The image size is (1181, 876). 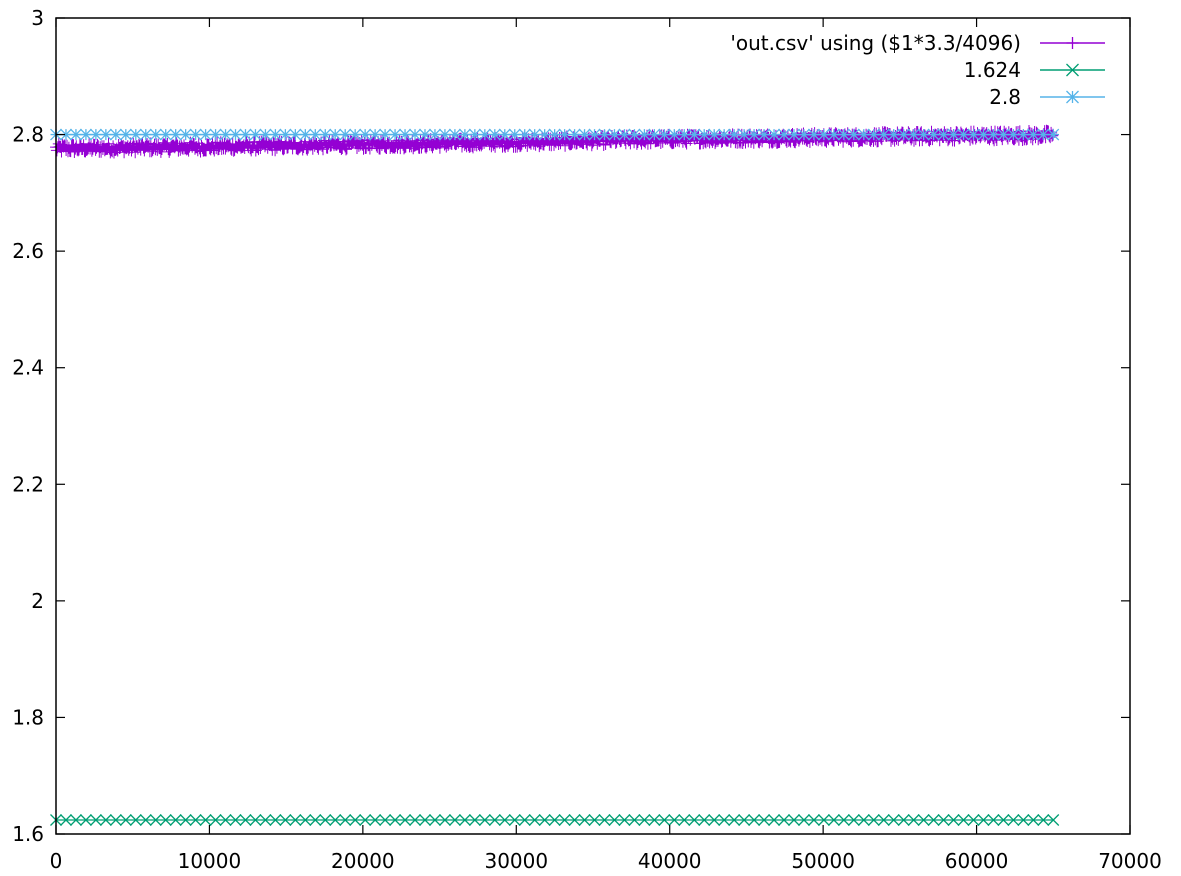 I want to click on x-tick-label: 0, so click(x=56, y=861).